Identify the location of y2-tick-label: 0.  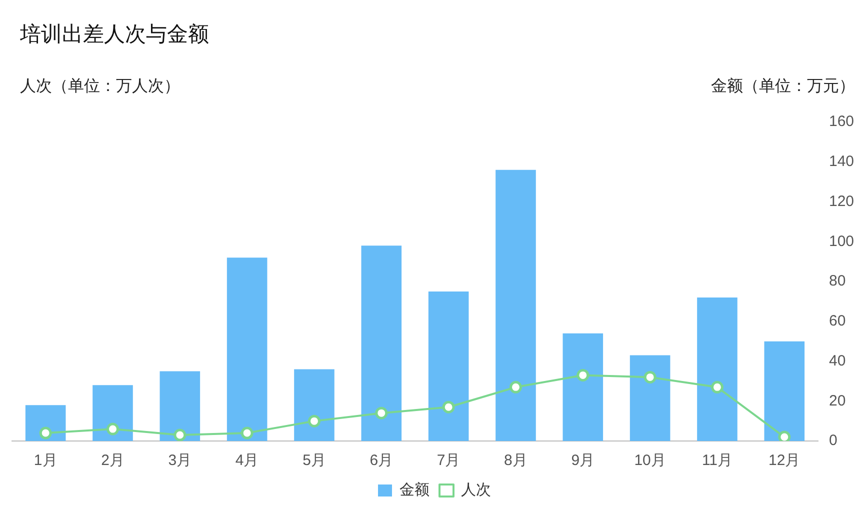
(833, 441).